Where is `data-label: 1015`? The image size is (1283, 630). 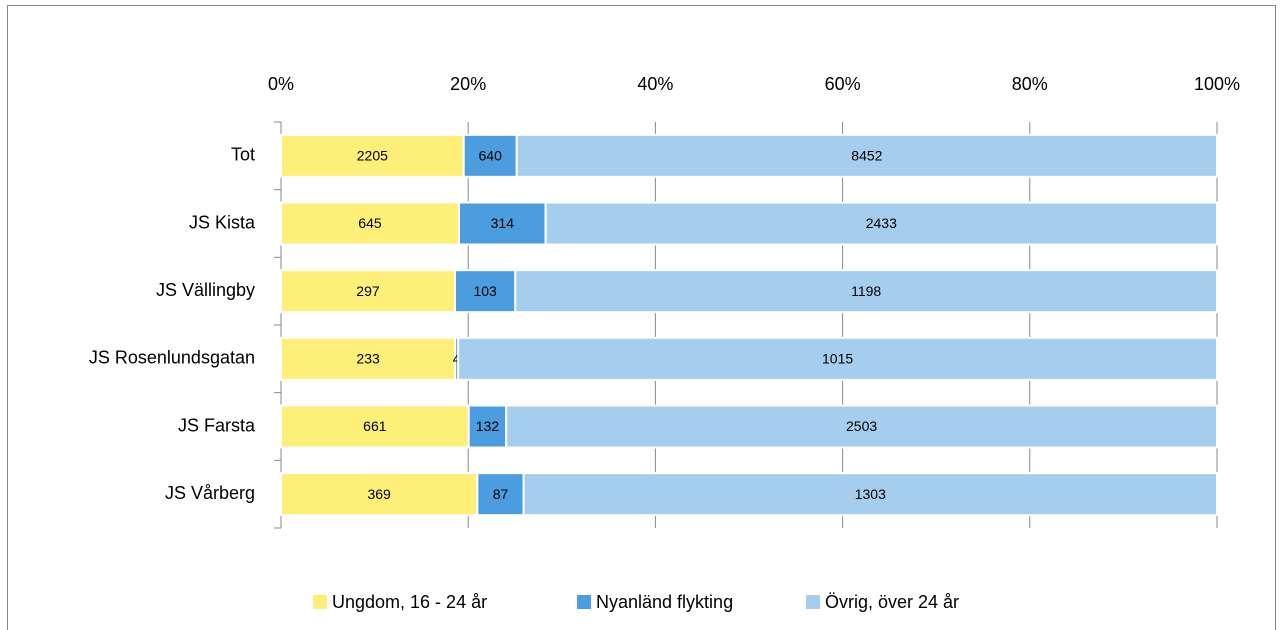
data-label: 1015 is located at coordinates (837, 359).